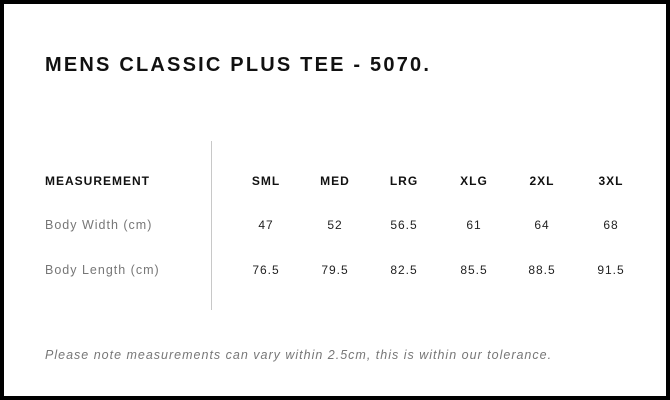 The image size is (670, 400). What do you see at coordinates (266, 270) in the screenshot?
I see `table-cell: 76.5` at bounding box center [266, 270].